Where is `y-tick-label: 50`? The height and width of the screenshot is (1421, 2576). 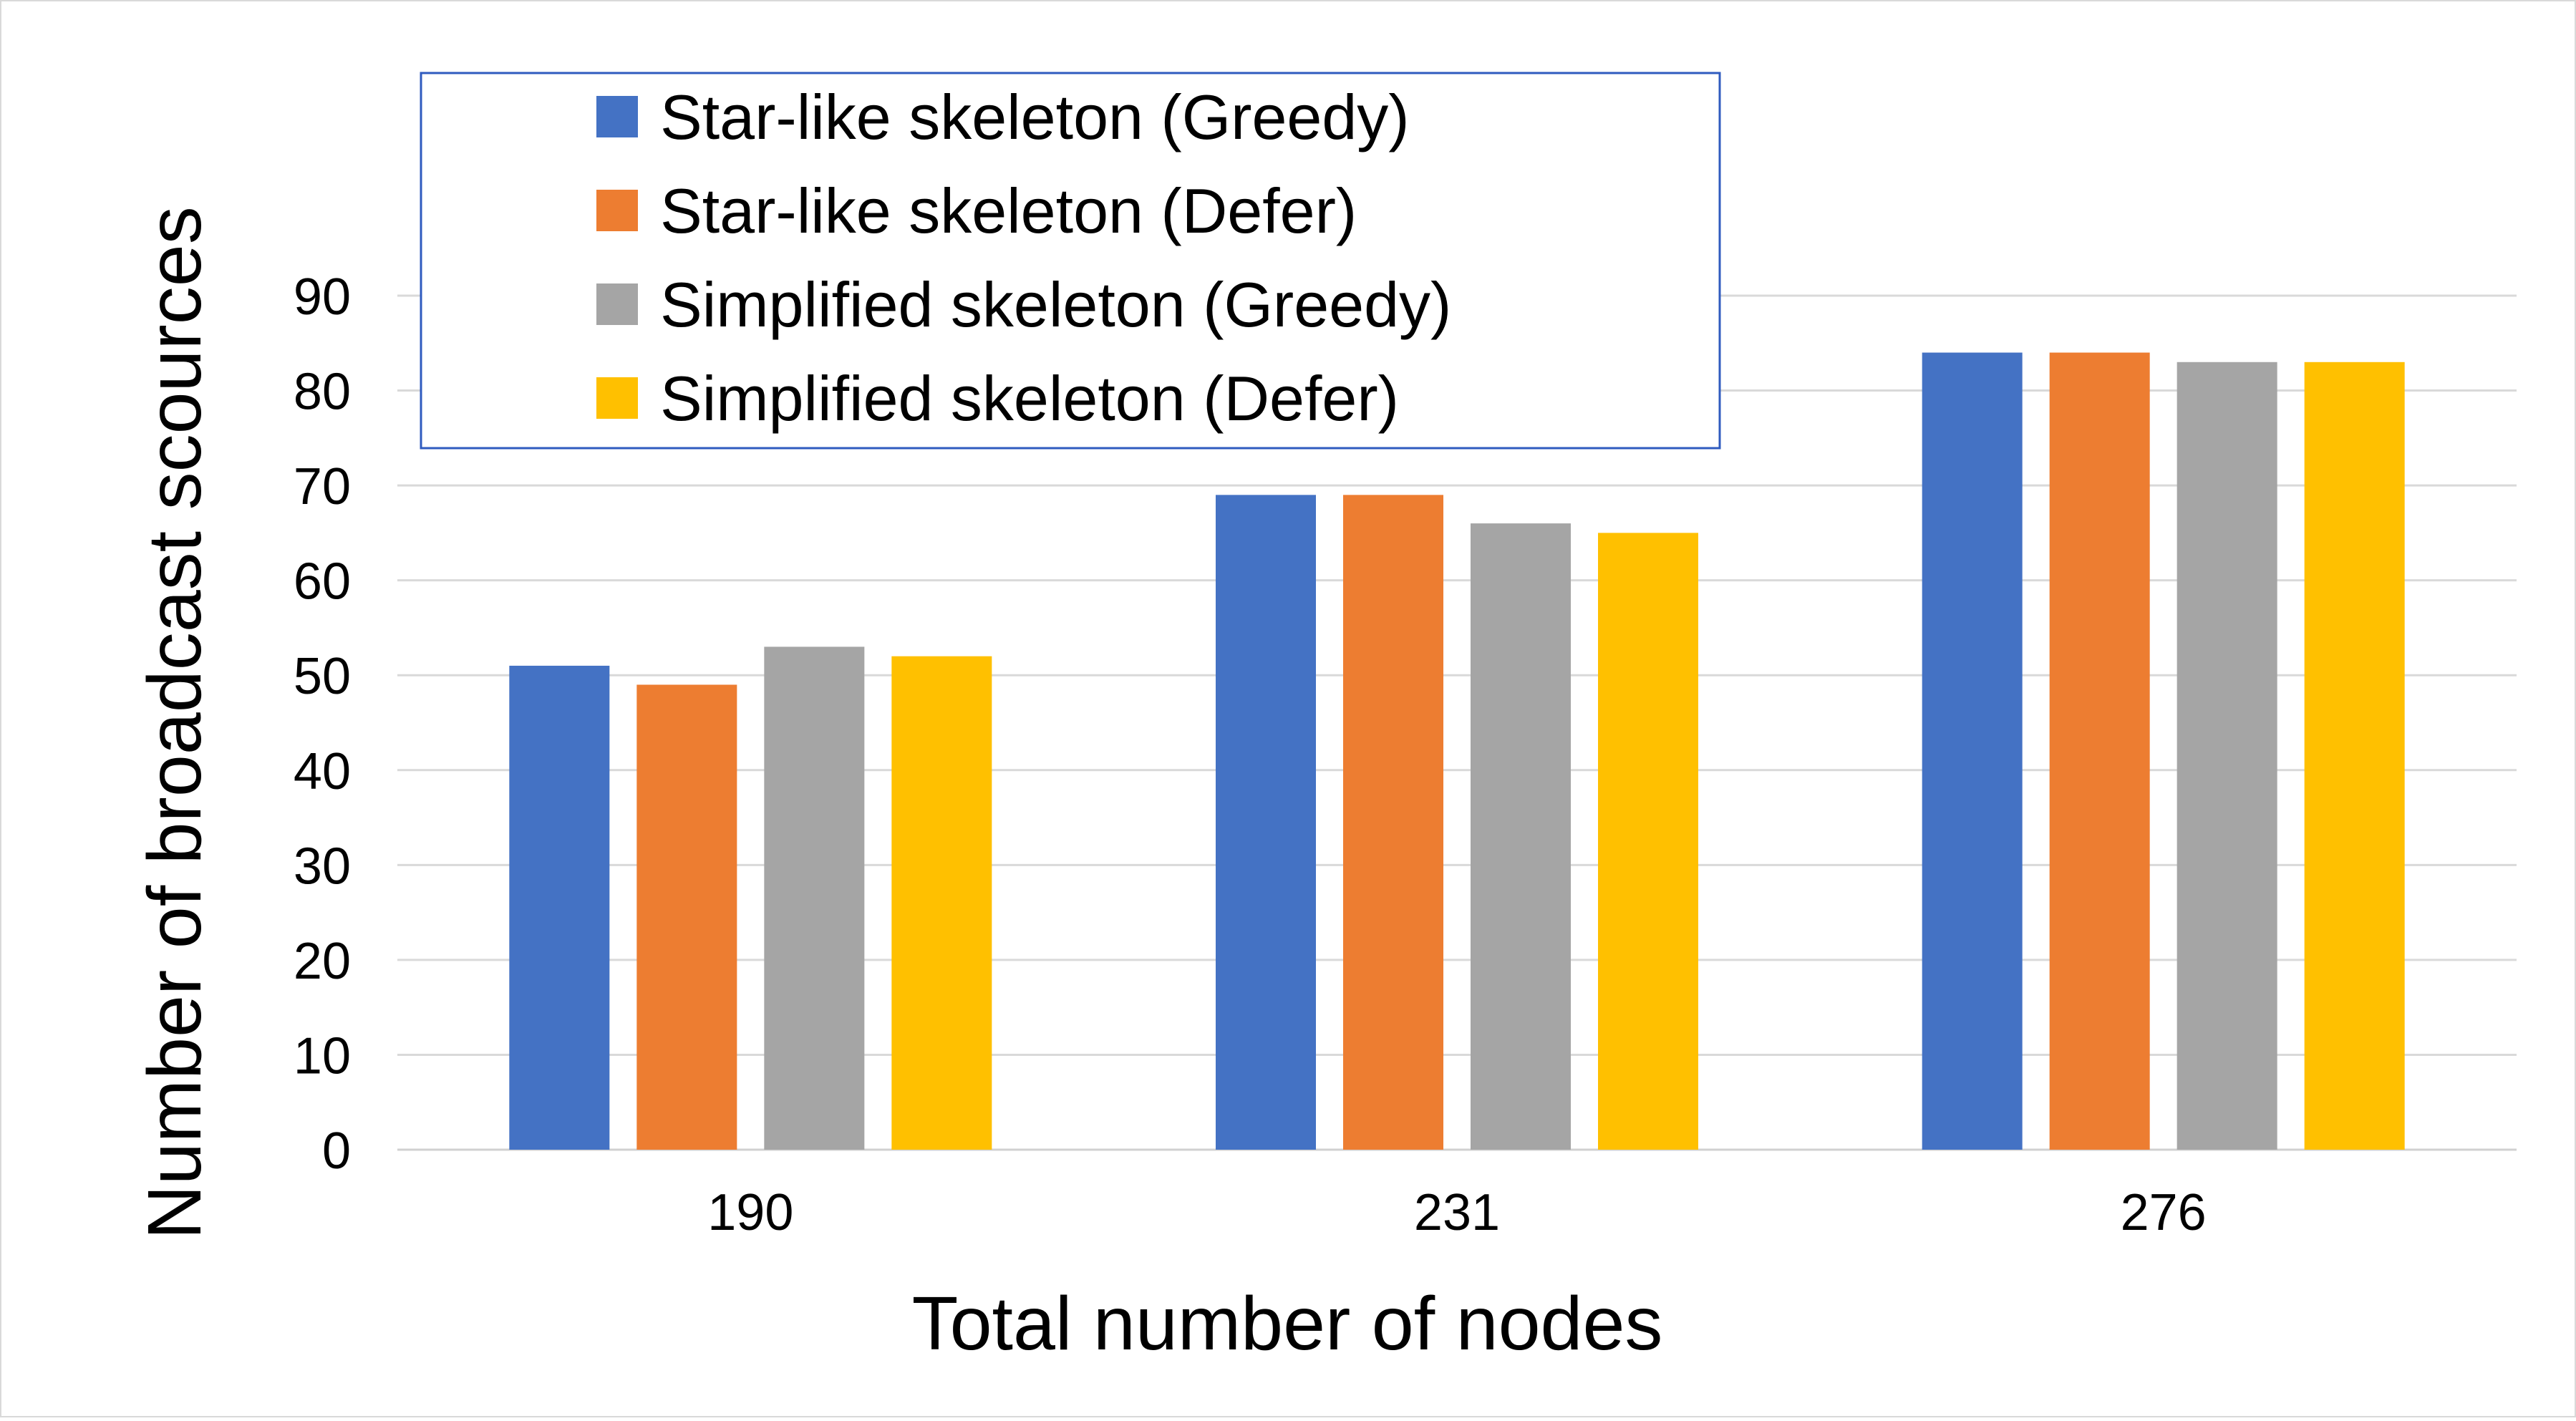 y-tick-label: 50 is located at coordinates (323, 676).